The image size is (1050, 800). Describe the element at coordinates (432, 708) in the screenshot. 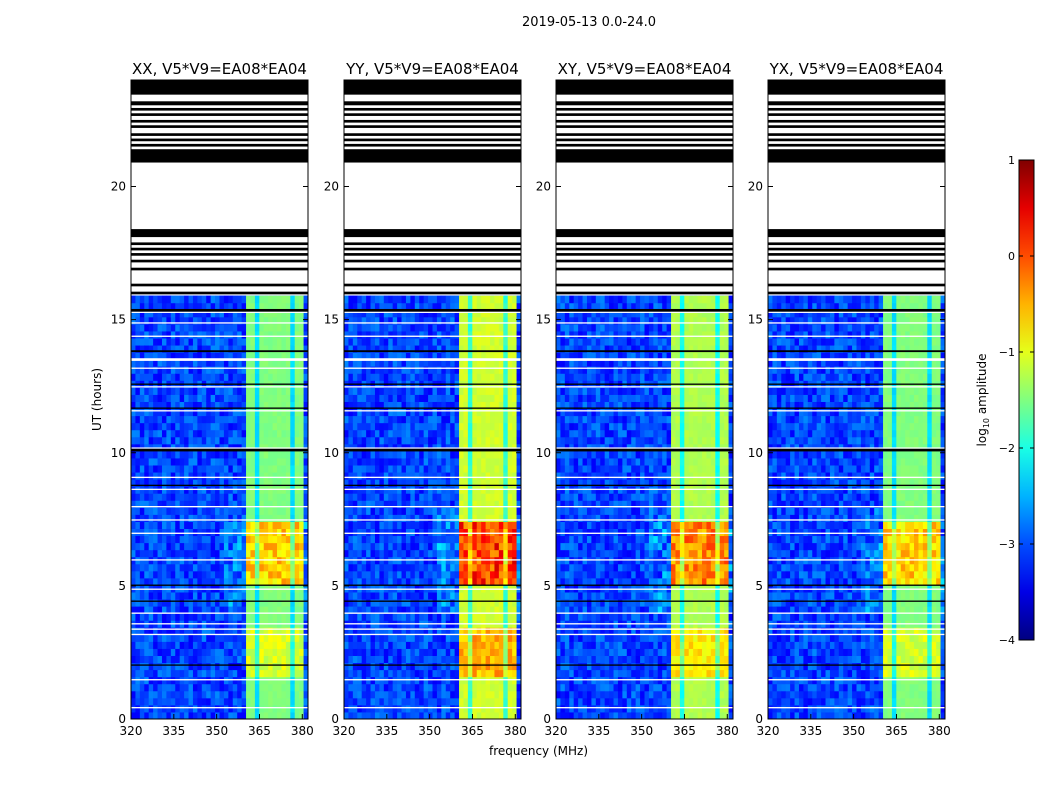

I see `flagged-row-white` at that location.